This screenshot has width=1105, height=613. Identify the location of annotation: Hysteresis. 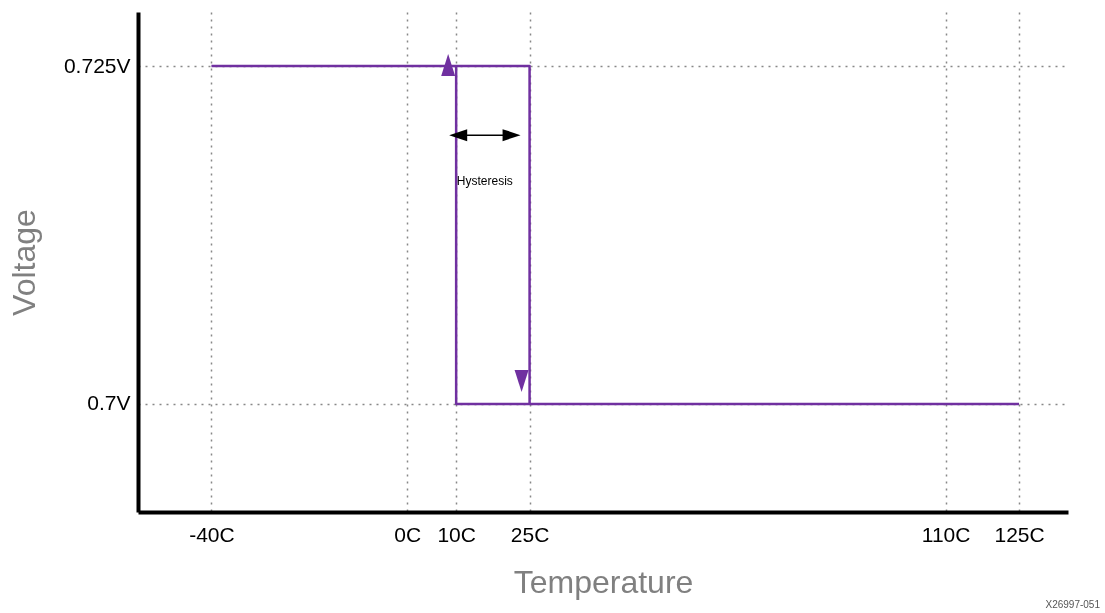
(484, 181).